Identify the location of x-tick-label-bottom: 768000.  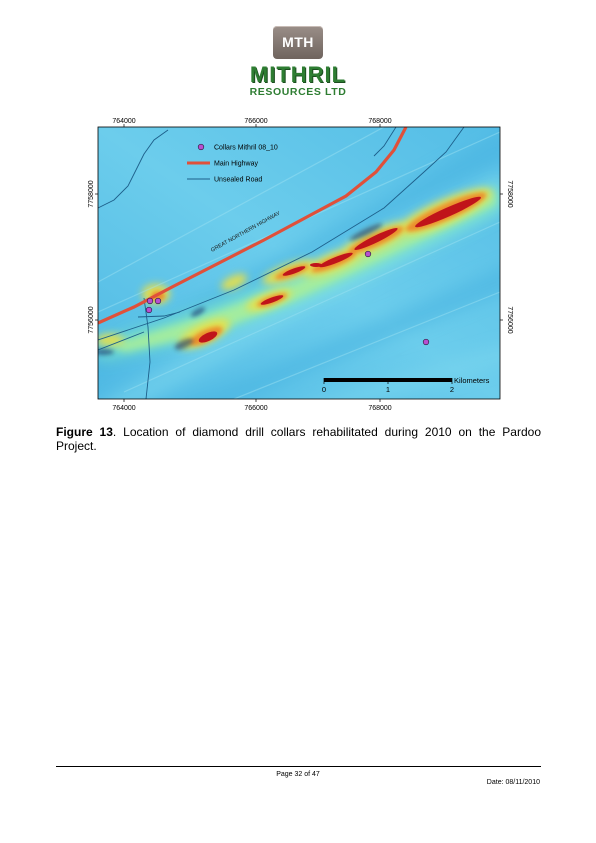
(379, 408).